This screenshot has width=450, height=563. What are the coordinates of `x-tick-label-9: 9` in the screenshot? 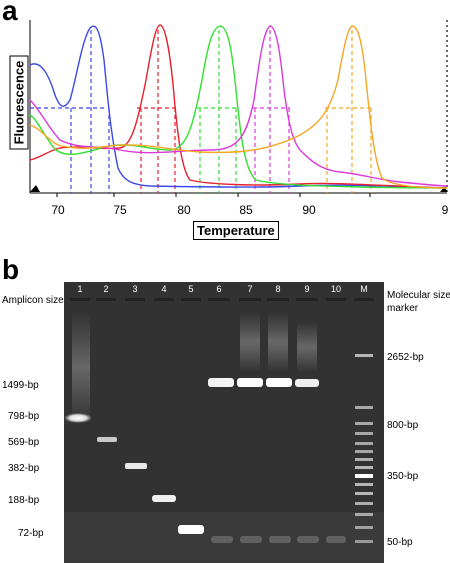 It's located at (445, 210).